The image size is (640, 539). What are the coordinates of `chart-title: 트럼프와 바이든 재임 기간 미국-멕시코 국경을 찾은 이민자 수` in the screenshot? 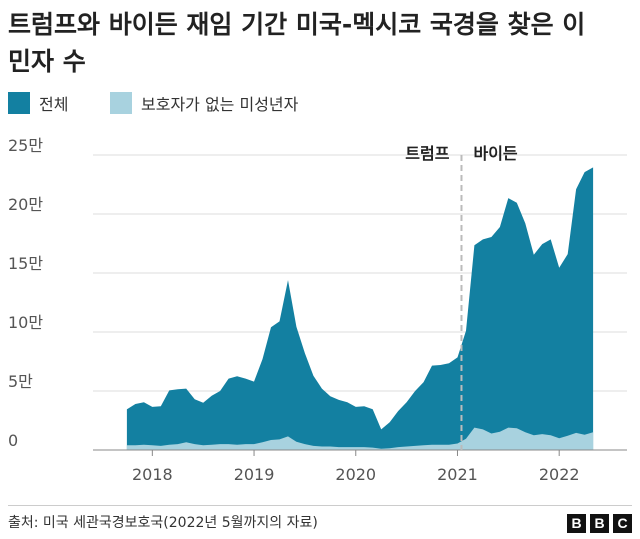 It's located at (297, 43).